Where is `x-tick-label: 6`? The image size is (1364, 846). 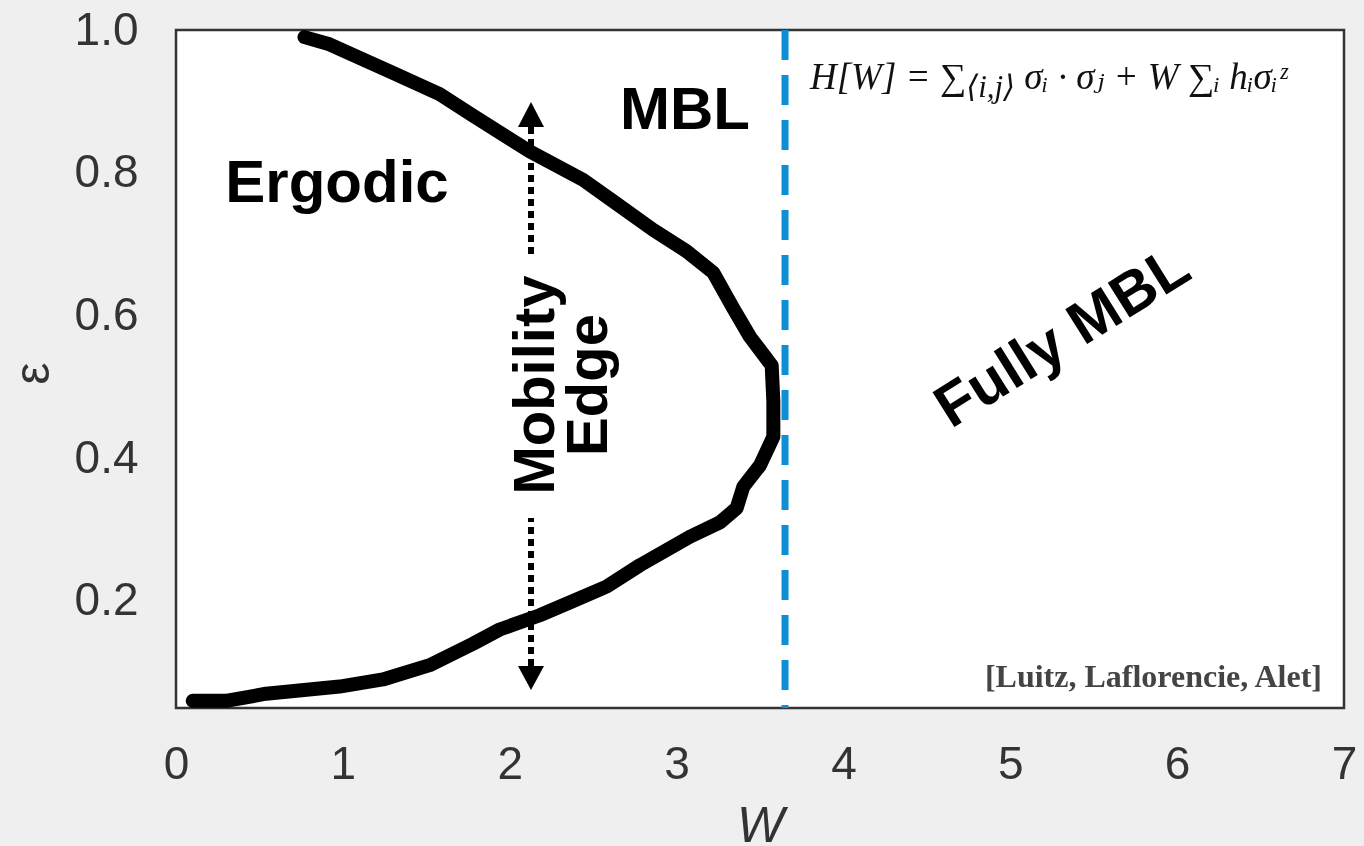
x-tick-label: 6 is located at coordinates (1177, 762).